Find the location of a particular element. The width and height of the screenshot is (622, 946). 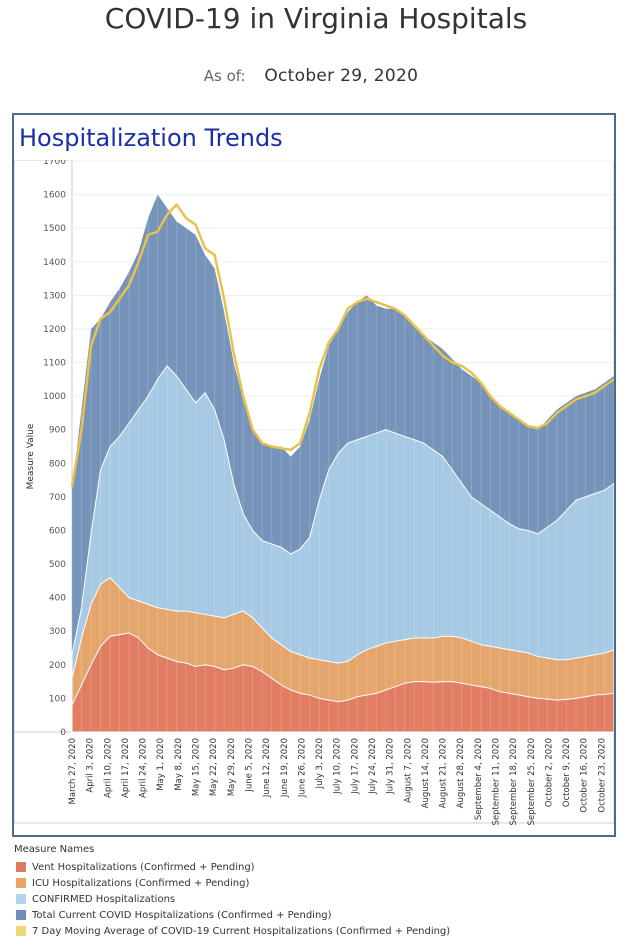

x-tick-label: May 22, 2020 is located at coordinates (214, 767).